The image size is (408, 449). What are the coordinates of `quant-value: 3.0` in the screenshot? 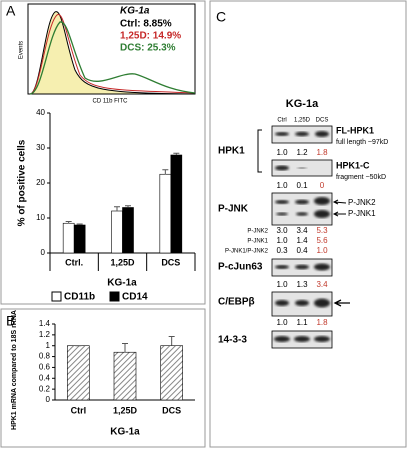 It's located at (282, 230).